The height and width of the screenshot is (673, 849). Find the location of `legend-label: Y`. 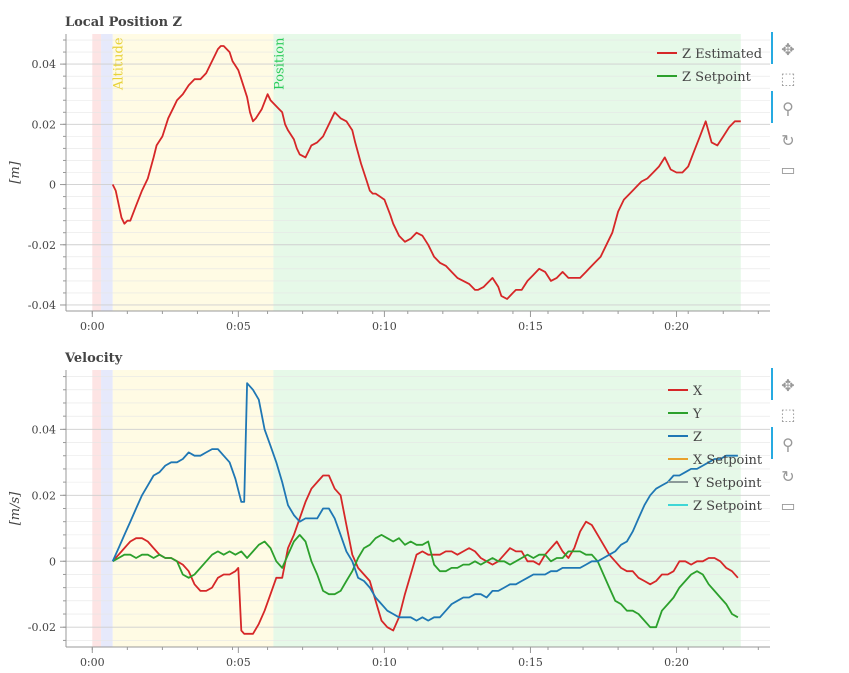

legend-label: Y is located at coordinates (697, 414).